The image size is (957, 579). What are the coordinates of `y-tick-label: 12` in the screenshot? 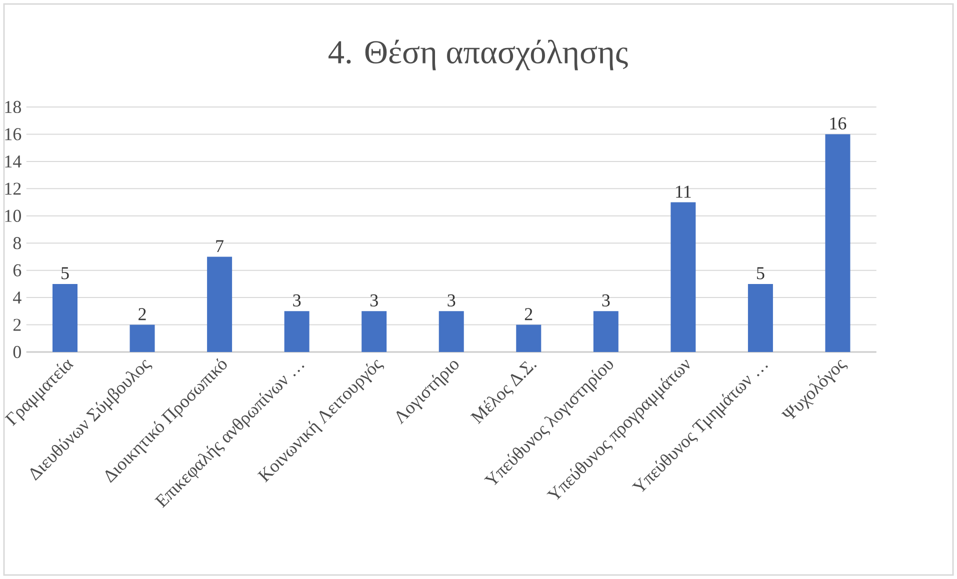 It's located at (13, 188).